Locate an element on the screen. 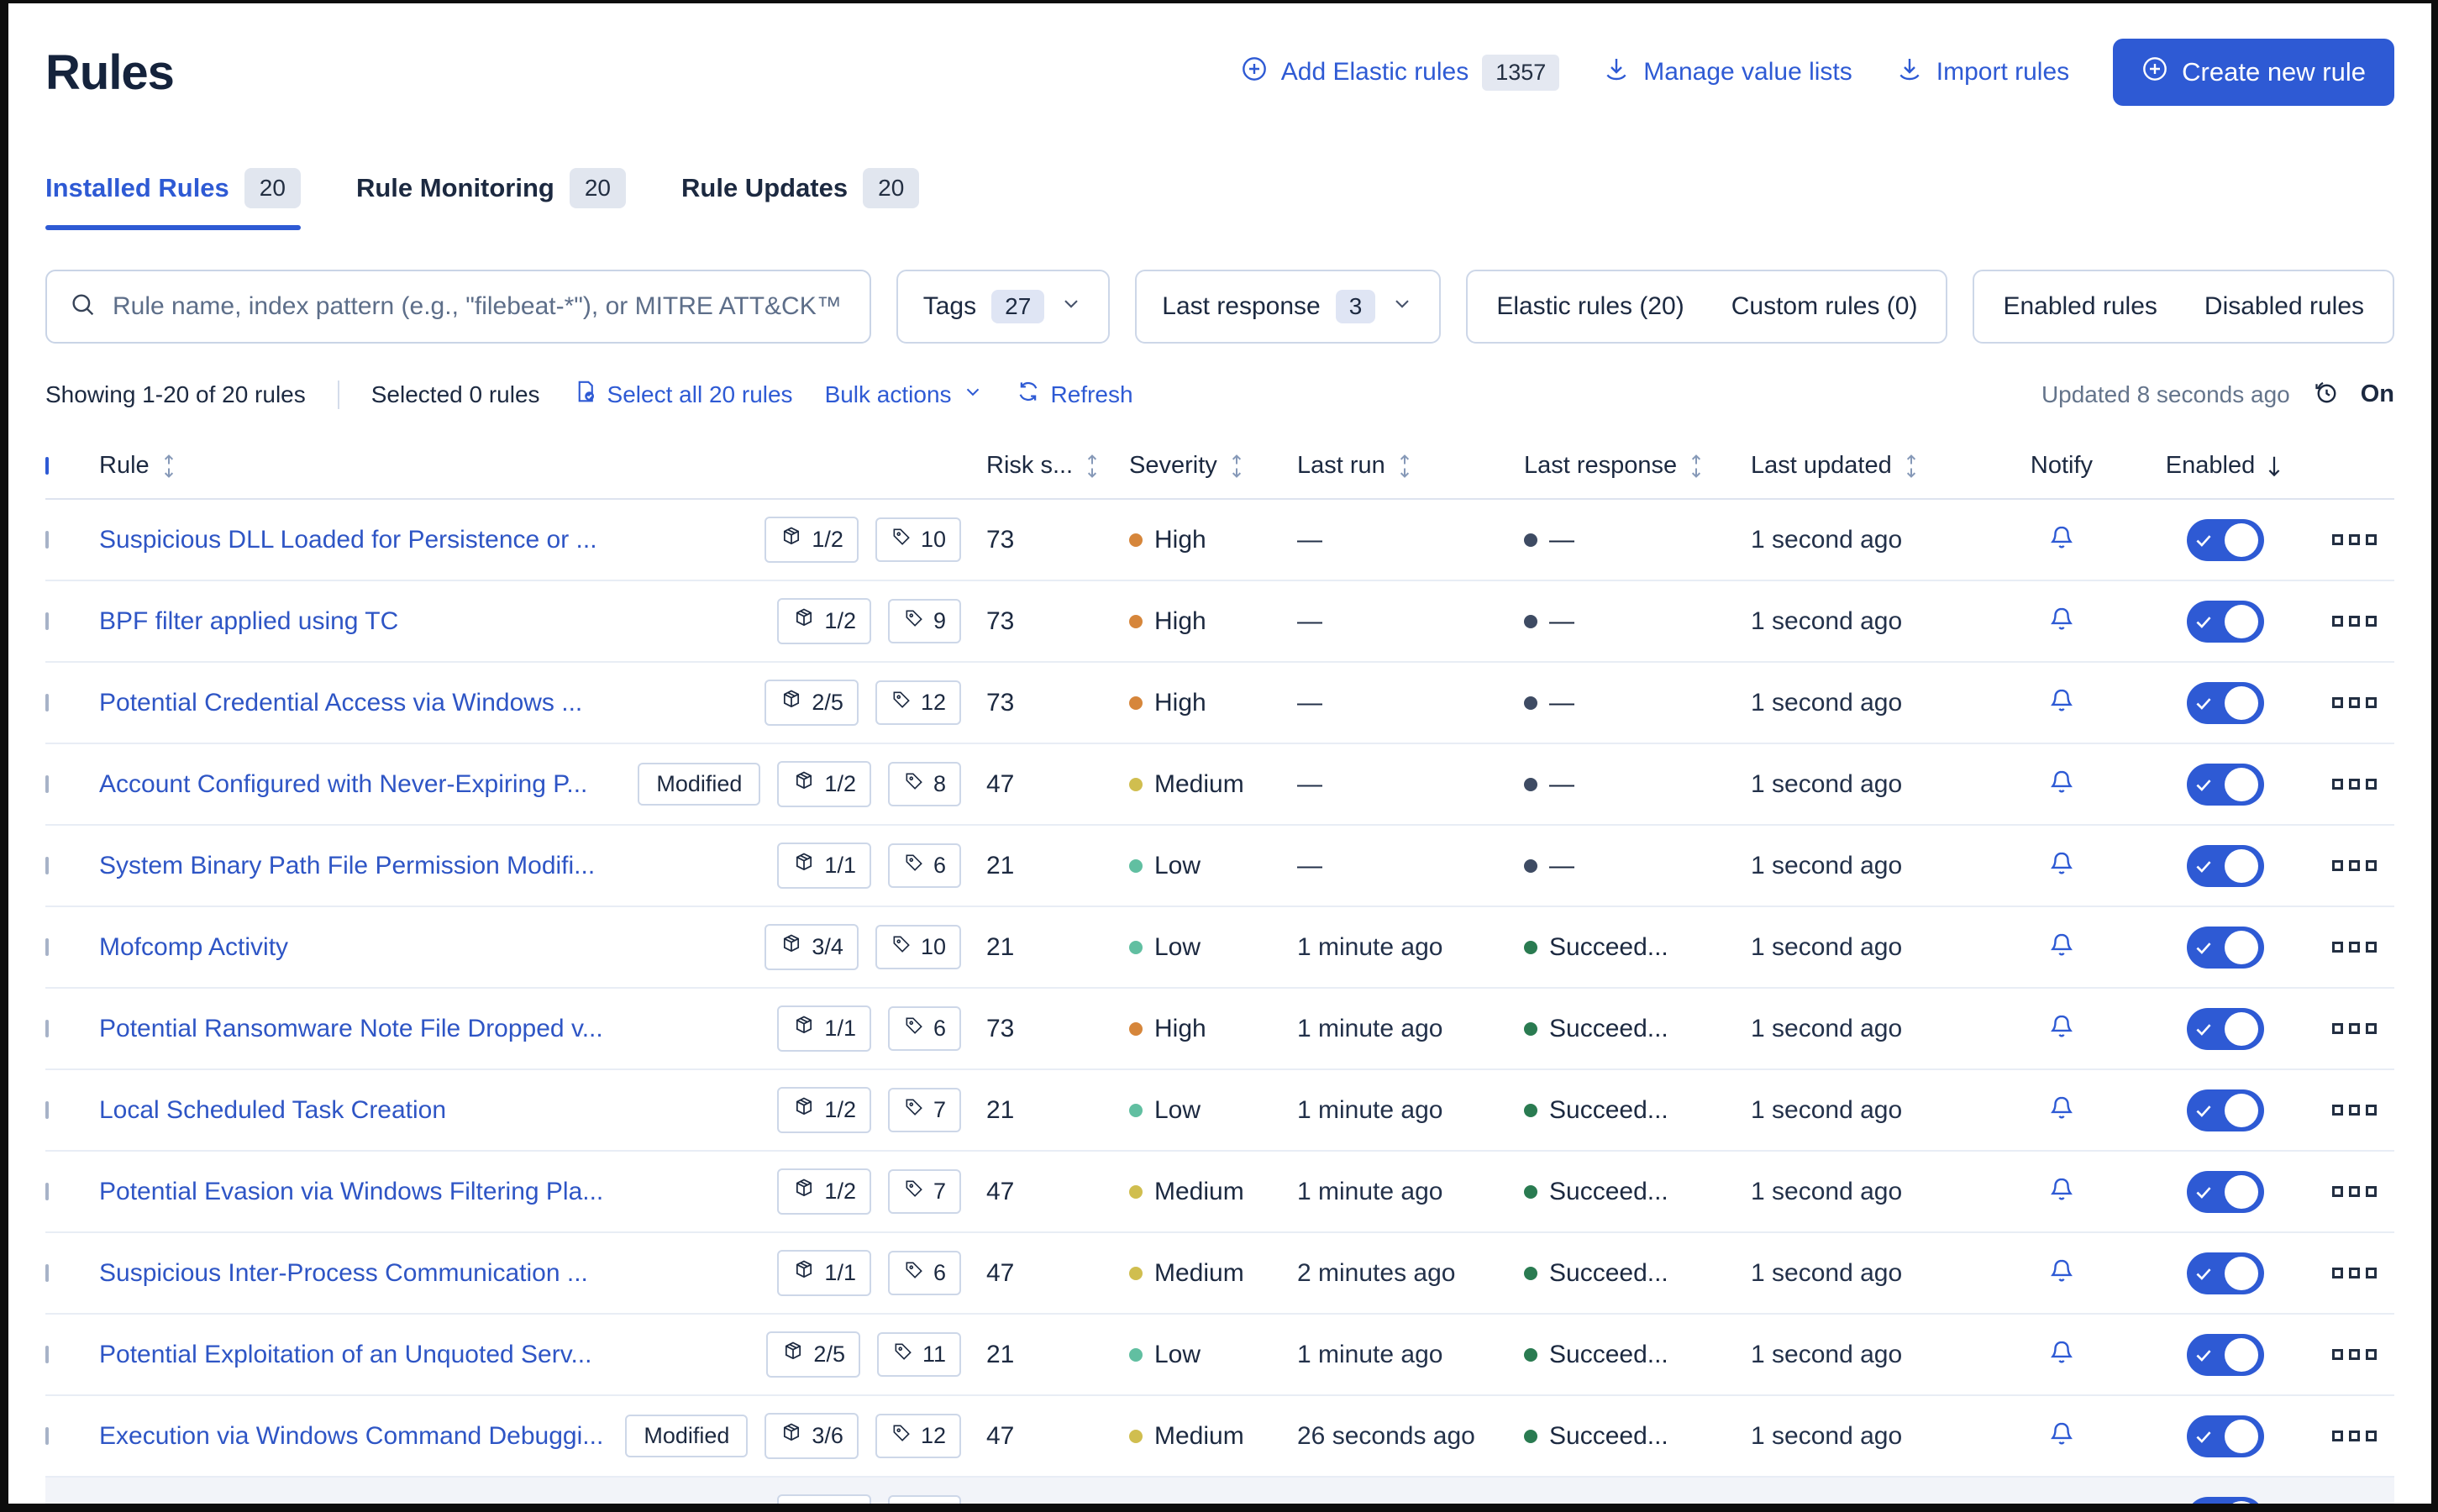 This screenshot has width=2438, height=1512. elastic-rules-filter: Elastic rules (20) is located at coordinates (1590, 306).